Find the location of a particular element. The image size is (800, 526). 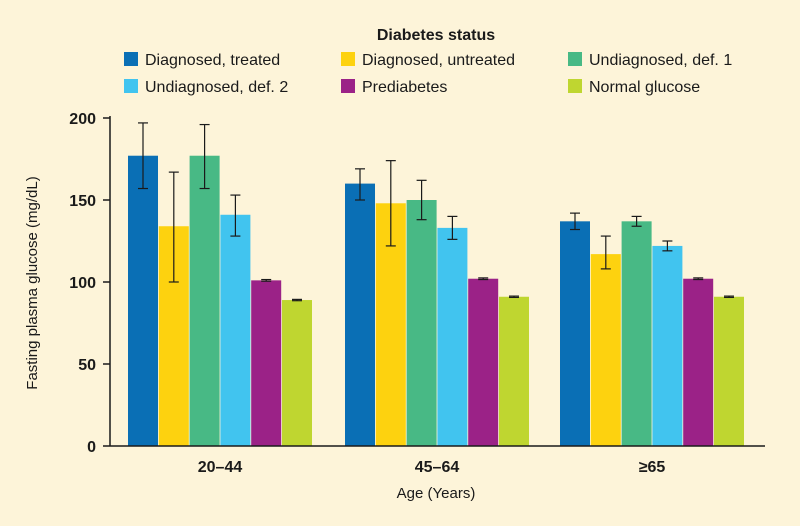

y-tick-label-150: 150 is located at coordinates (82, 201).